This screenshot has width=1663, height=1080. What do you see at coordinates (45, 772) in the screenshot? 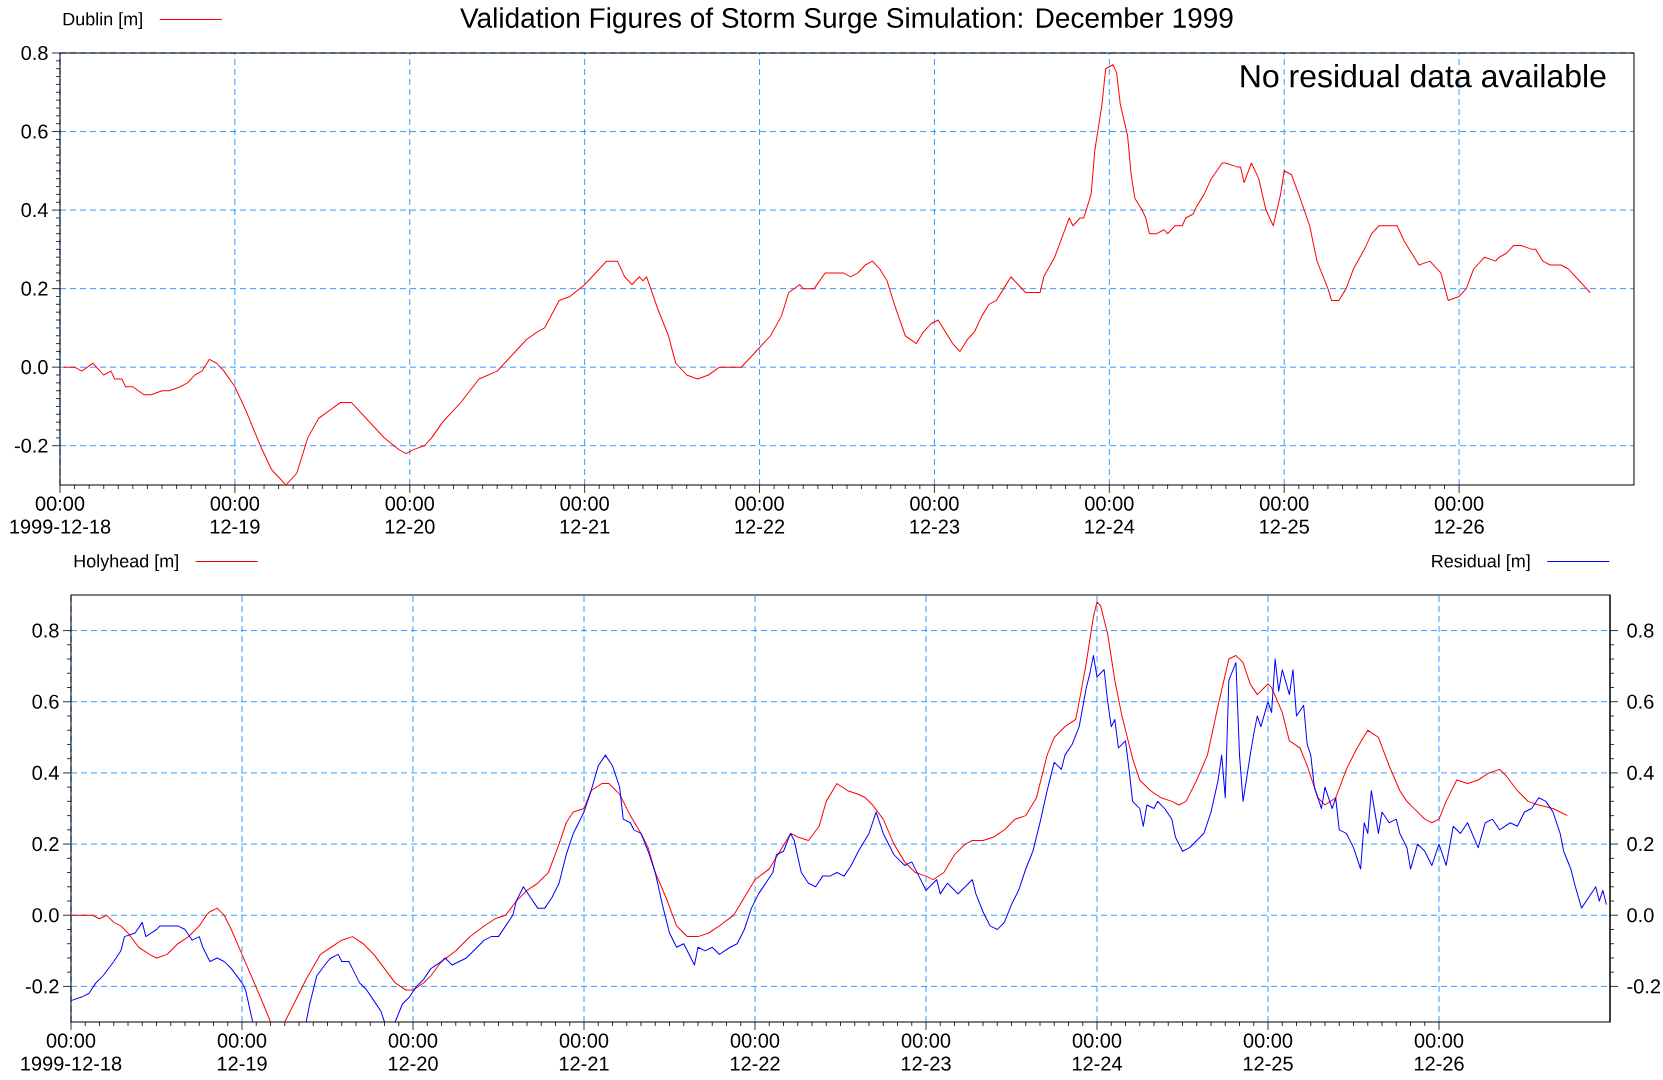
I see `y2-tick-label: 0.4` at bounding box center [45, 772].